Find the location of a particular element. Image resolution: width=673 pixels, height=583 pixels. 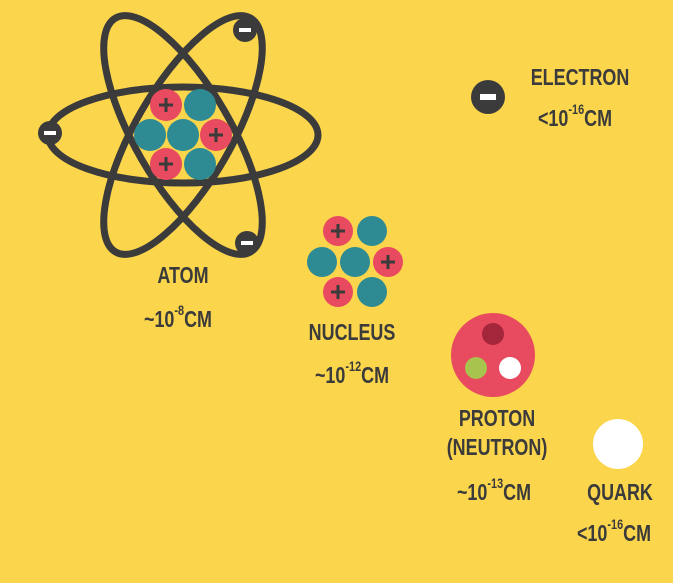

electron-size: <10-16CM is located at coordinates (575, 117).